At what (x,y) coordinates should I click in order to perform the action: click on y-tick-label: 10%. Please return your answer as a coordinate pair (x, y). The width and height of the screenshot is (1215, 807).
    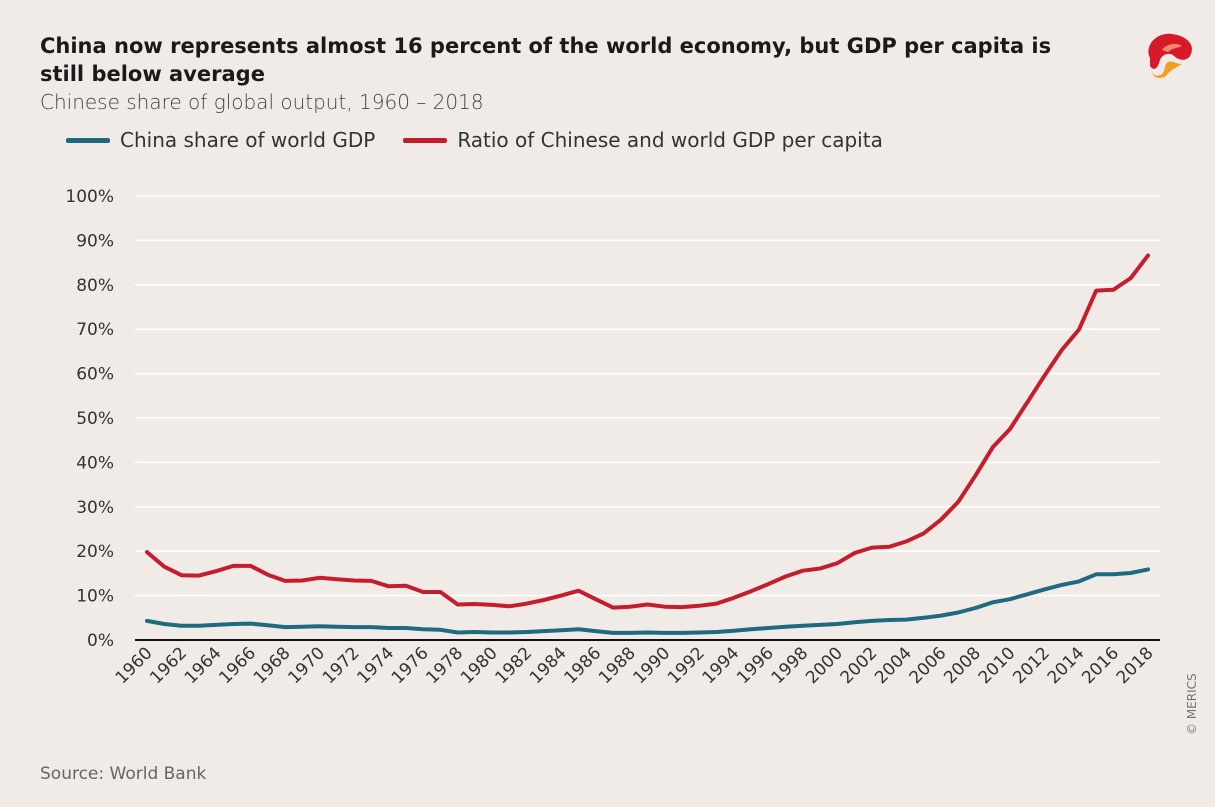
    Looking at the image, I should click on (95, 597).